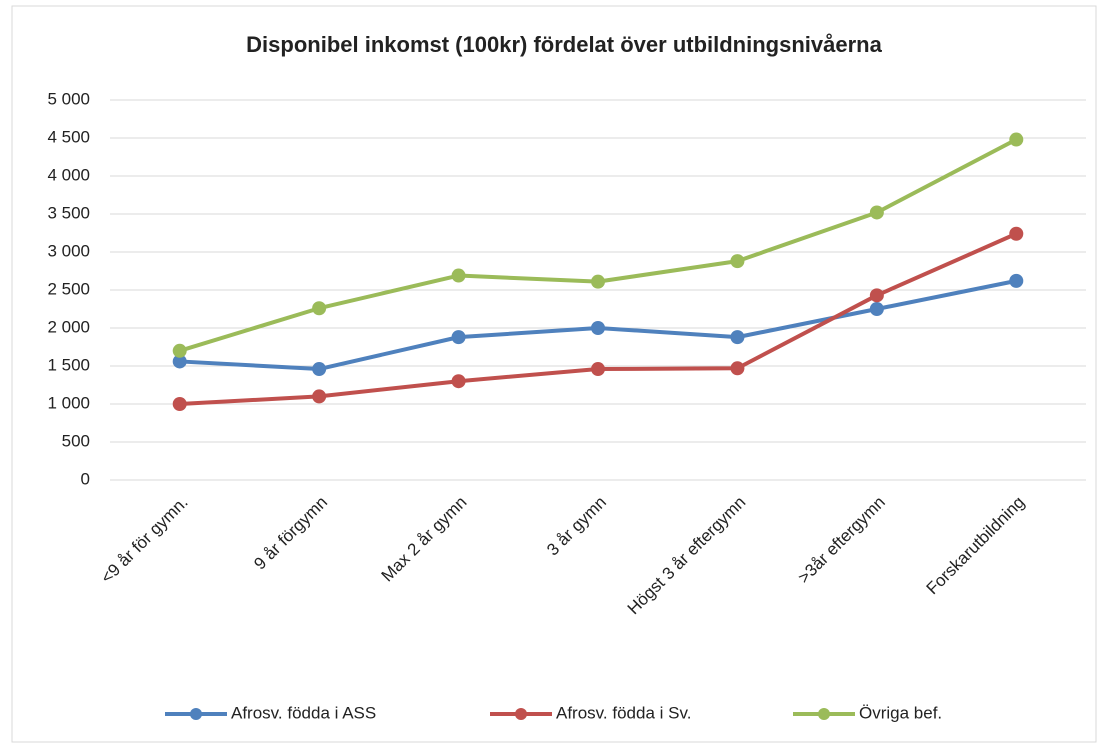 This screenshot has width=1104, height=748. Describe the element at coordinates (68, 364) in the screenshot. I see `y-tick-label: 1 500` at that location.